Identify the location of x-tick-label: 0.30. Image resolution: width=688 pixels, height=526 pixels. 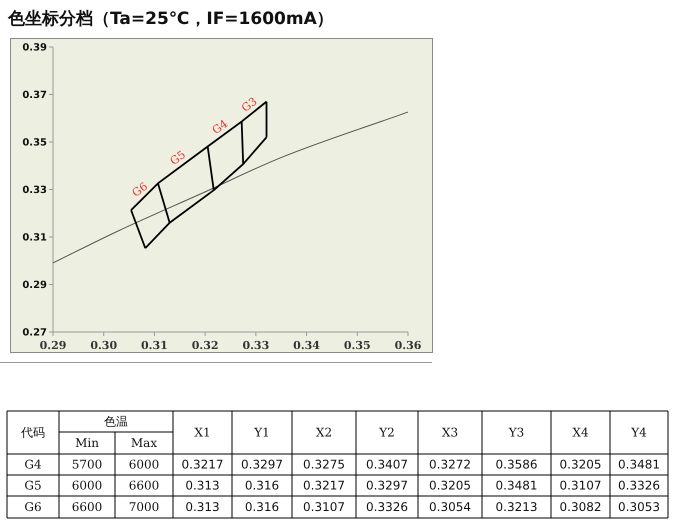
(104, 345).